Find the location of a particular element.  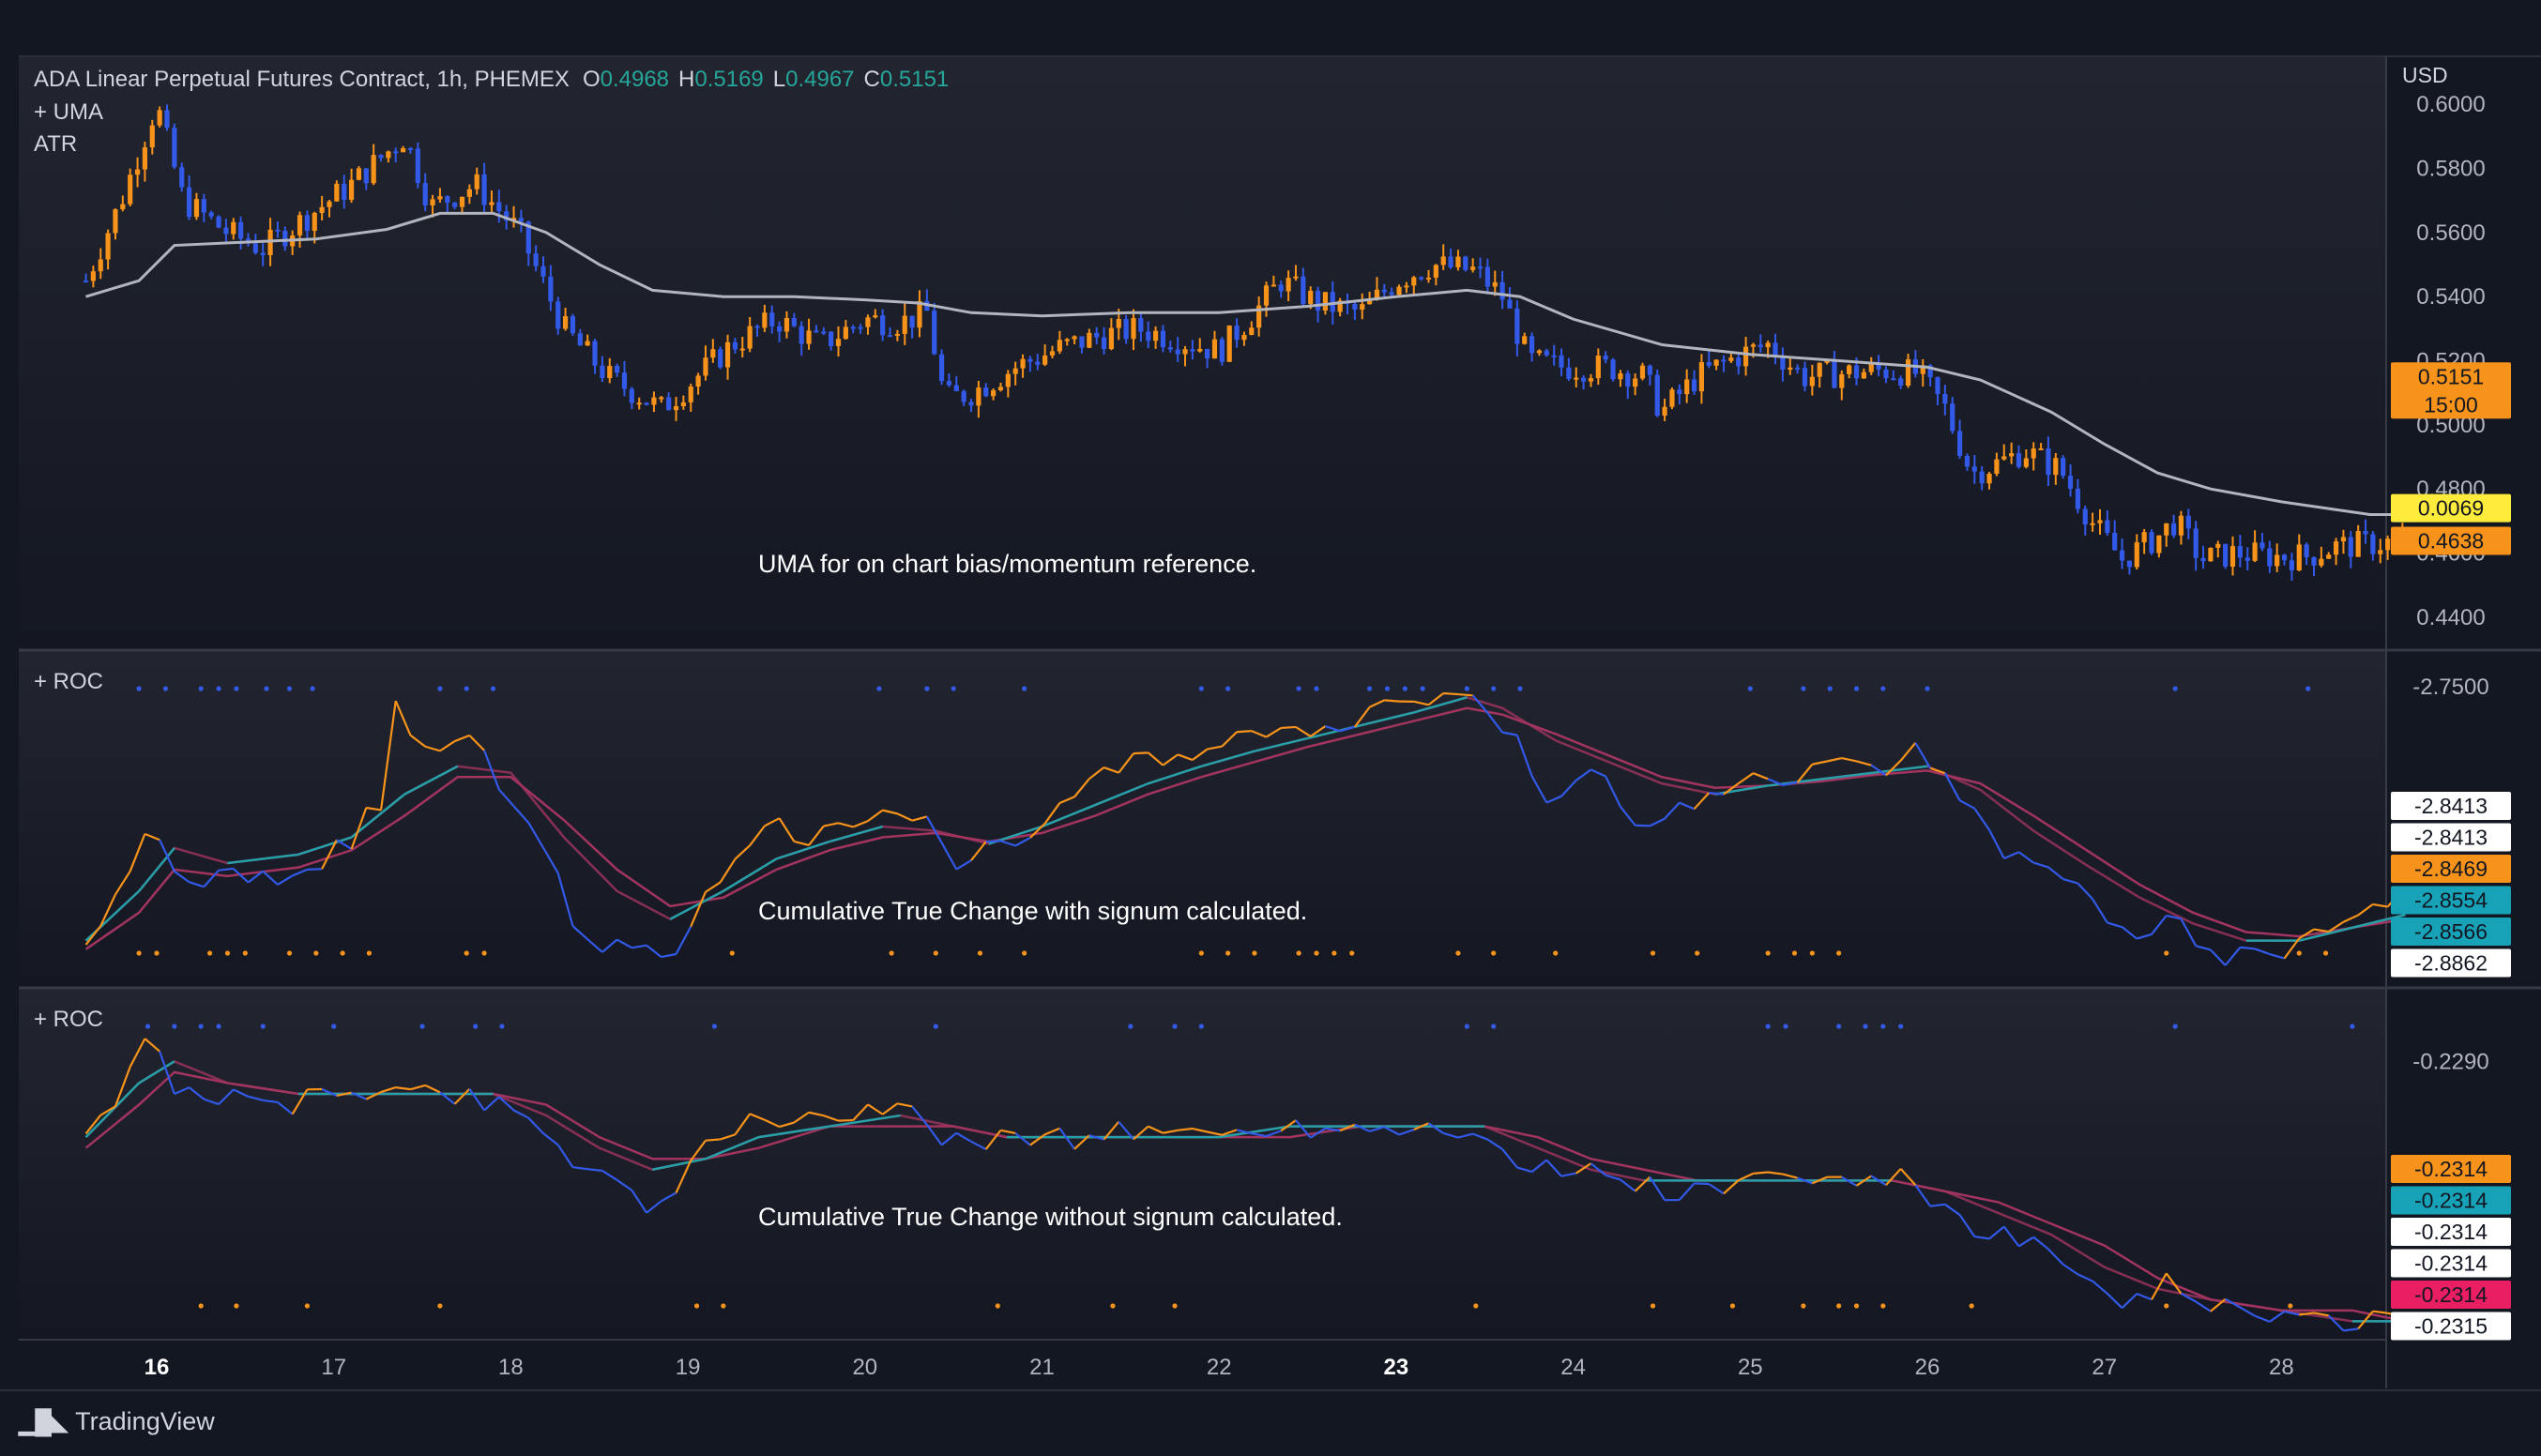

y-tick-label: -2.7500 is located at coordinates (2450, 687).